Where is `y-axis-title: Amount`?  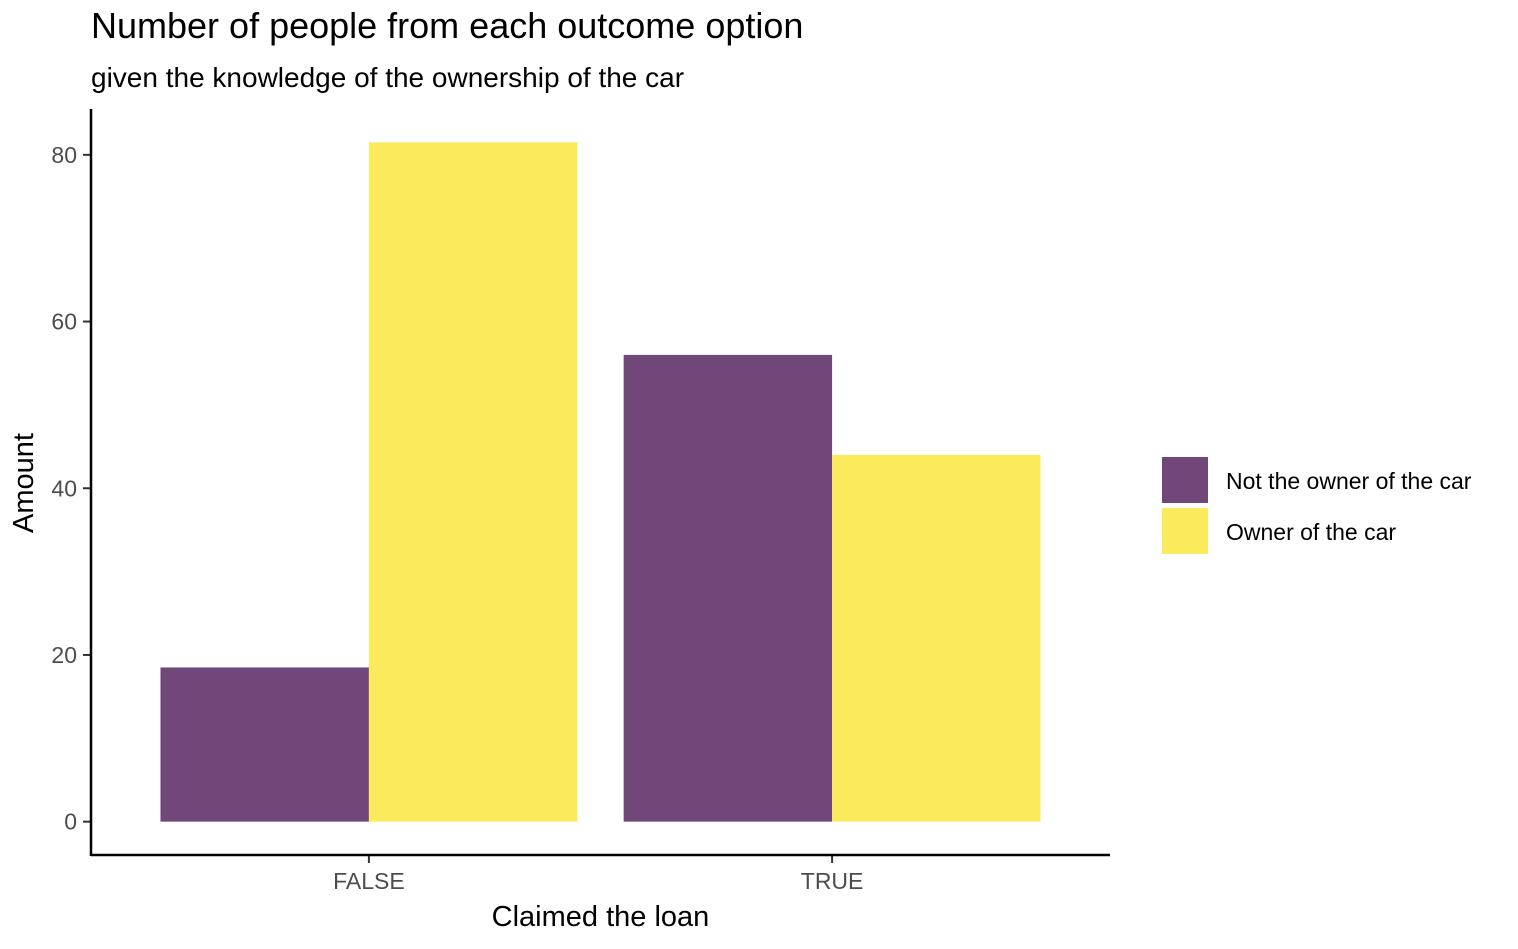 y-axis-title: Amount is located at coordinates (24, 483).